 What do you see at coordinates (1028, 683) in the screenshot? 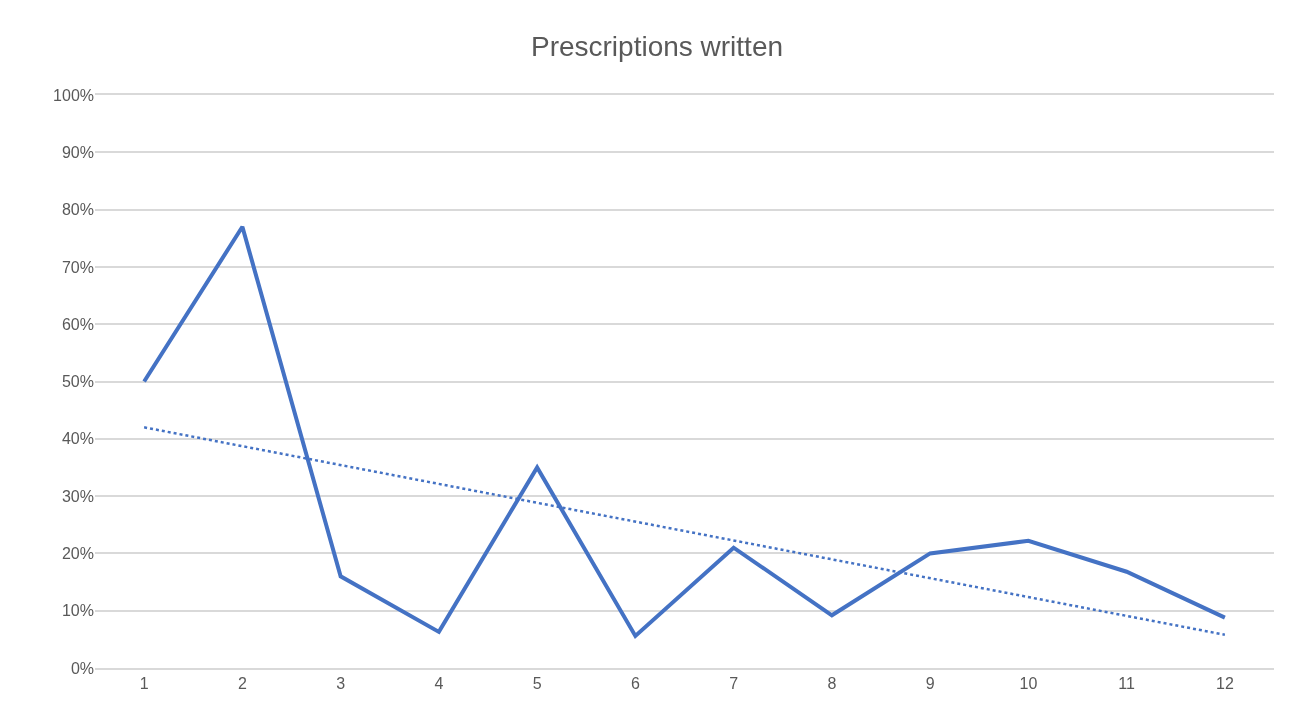
I see `x-tick-label: 10` at bounding box center [1028, 683].